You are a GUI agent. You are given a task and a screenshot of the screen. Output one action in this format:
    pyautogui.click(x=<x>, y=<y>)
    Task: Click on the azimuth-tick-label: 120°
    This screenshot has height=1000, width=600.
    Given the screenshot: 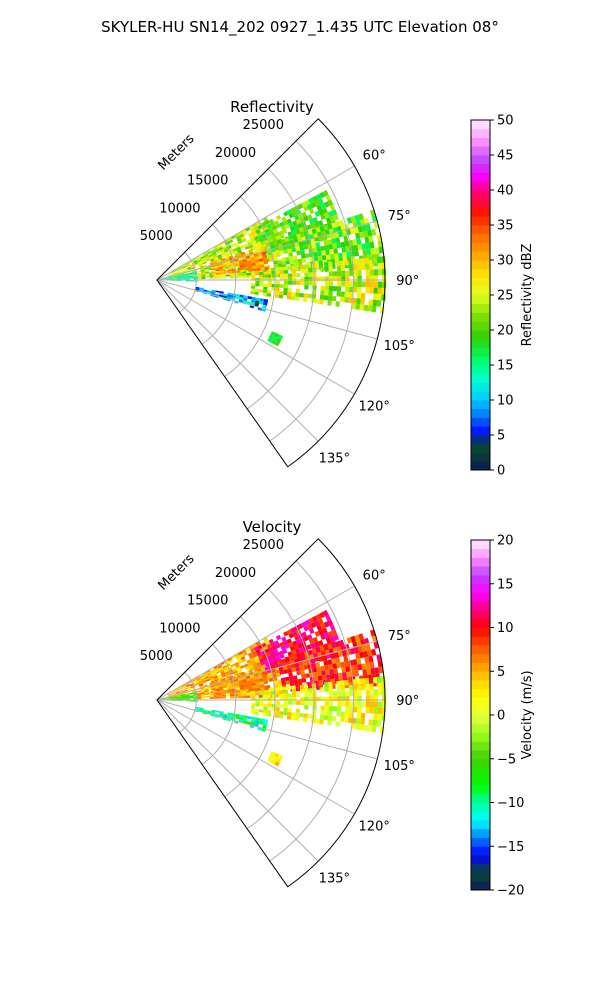 What is the action you would take?
    pyautogui.click(x=374, y=406)
    